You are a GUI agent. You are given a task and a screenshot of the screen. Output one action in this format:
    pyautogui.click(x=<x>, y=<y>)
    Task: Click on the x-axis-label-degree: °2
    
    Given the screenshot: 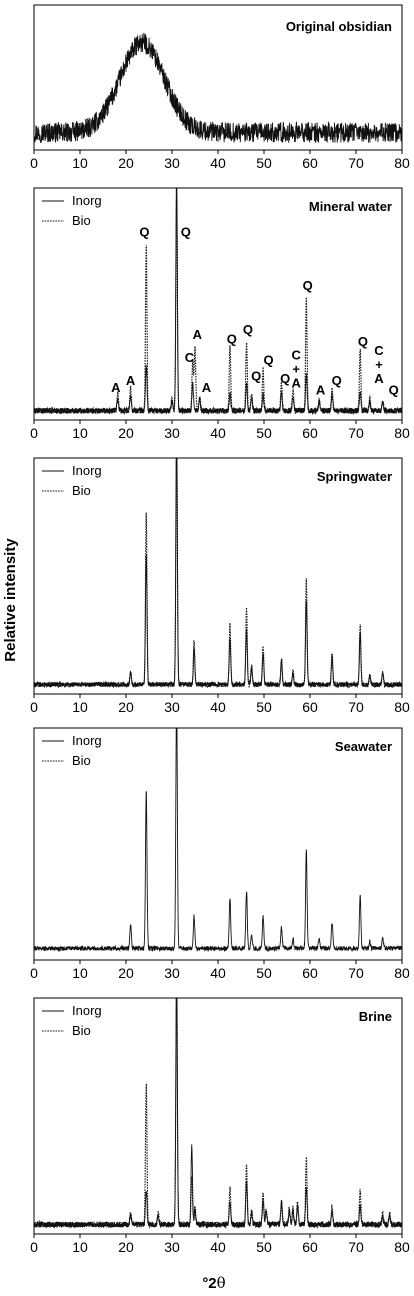 What is the action you would take?
    pyautogui.click(x=209, y=1283)
    